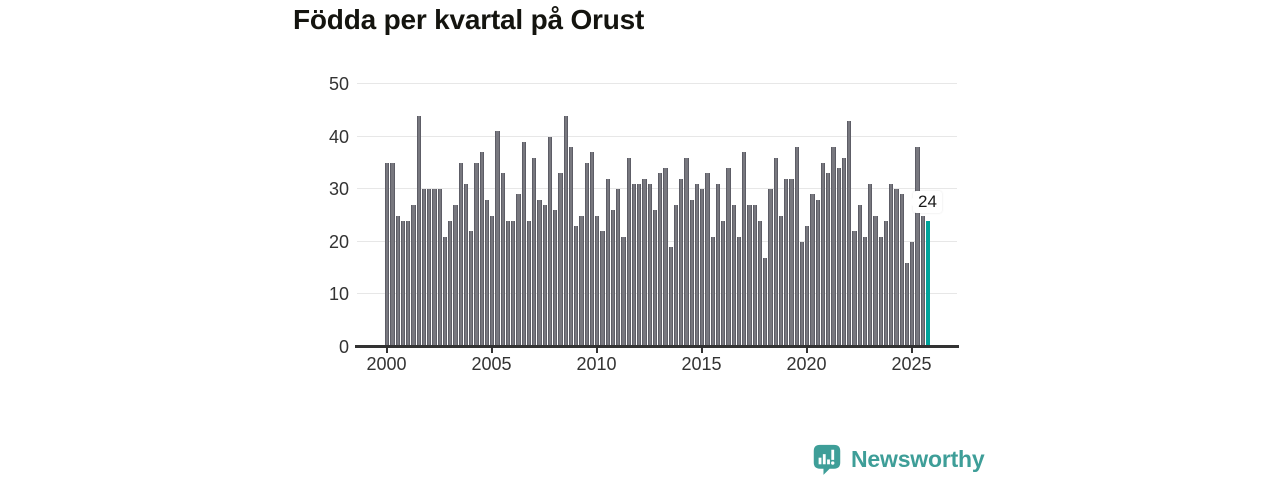 This screenshot has height=480, width=1280. Describe the element at coordinates (338, 84) in the screenshot. I see `y-axis-tick-label: 50` at that location.